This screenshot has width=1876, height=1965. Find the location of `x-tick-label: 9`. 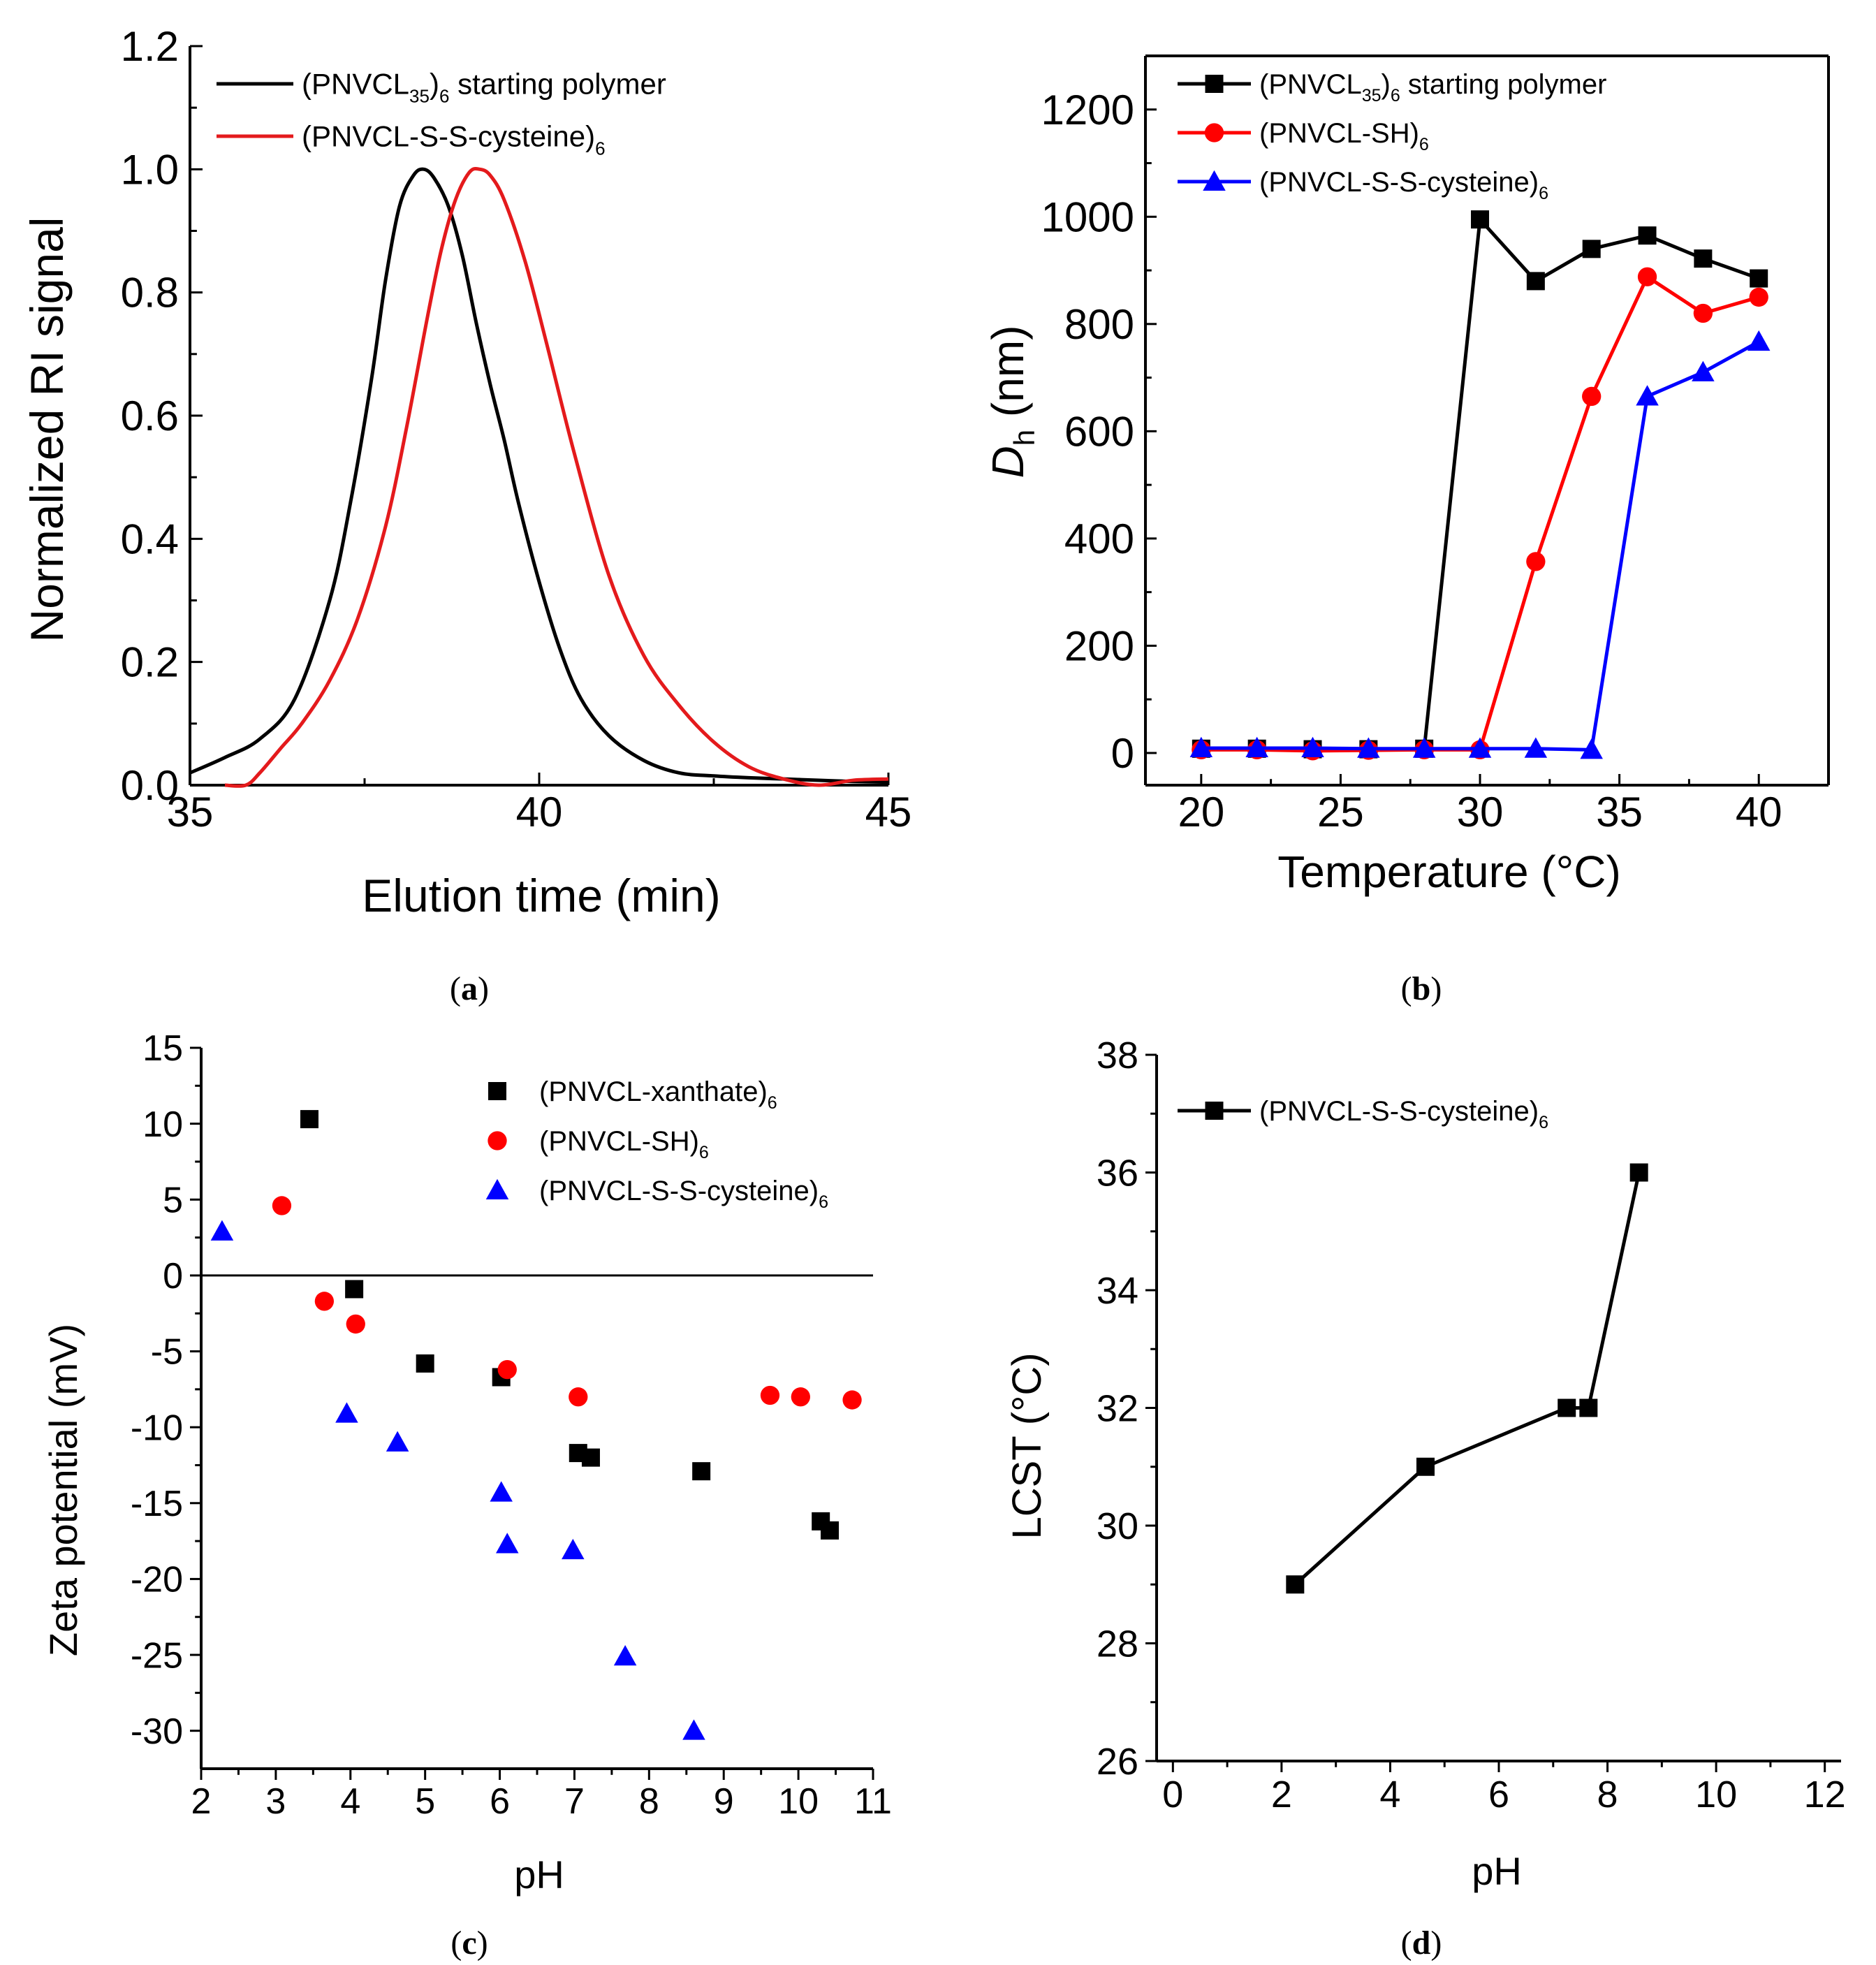

x-tick-label: 9 is located at coordinates (724, 1802).